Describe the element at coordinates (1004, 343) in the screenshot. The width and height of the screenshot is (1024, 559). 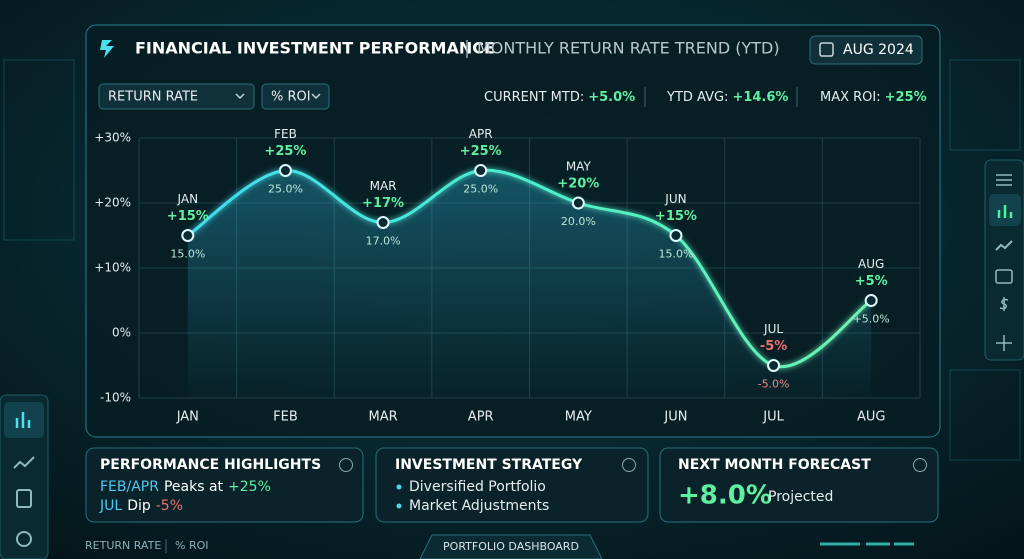
I see `nav-target` at that location.